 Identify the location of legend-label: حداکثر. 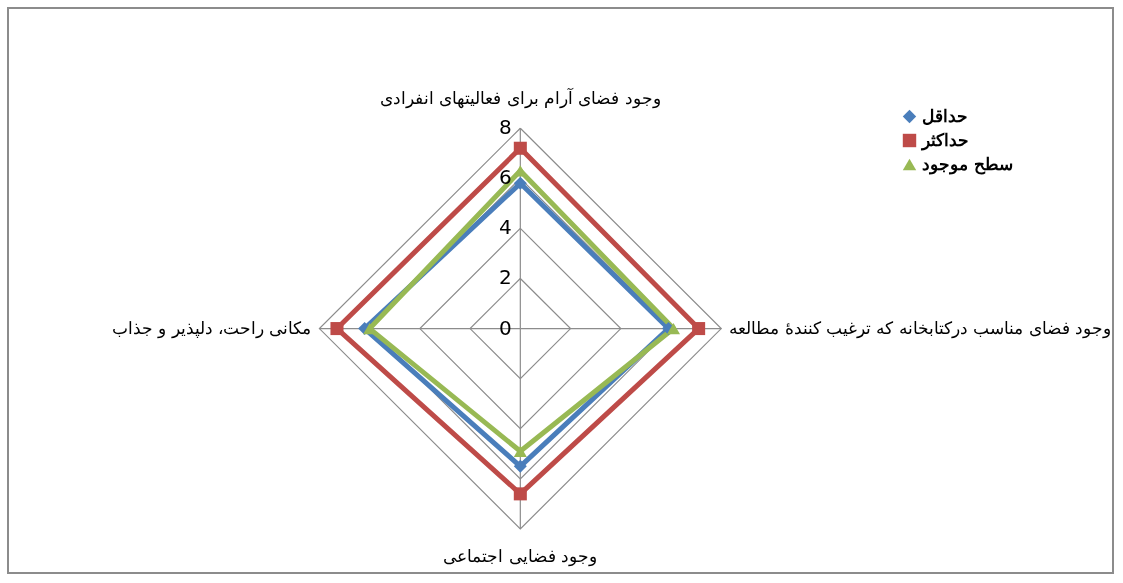
(944, 140).